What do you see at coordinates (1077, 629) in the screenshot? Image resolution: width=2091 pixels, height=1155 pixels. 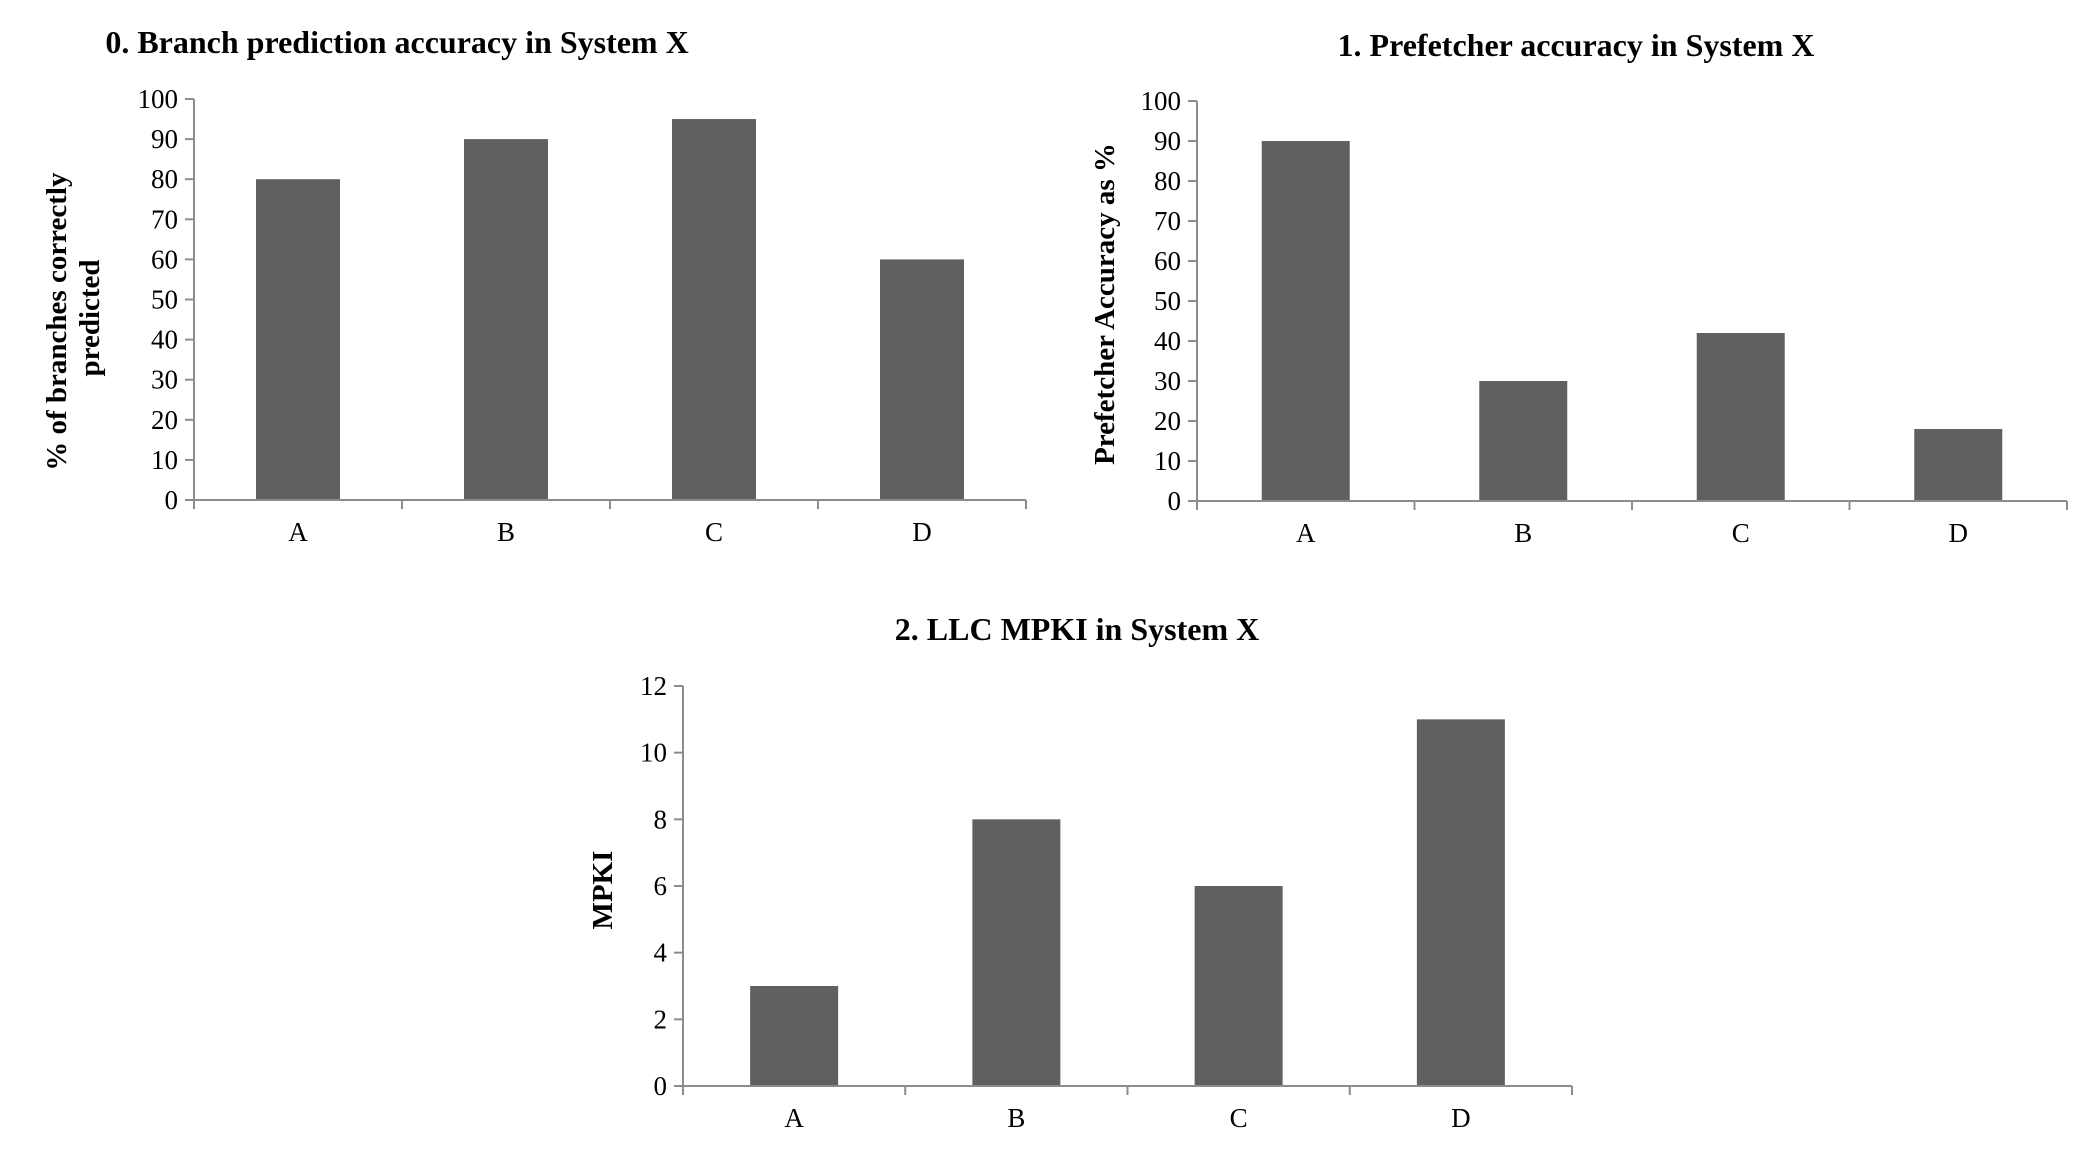 I see `chart-title: 2. LLC MPKI in System X` at bounding box center [1077, 629].